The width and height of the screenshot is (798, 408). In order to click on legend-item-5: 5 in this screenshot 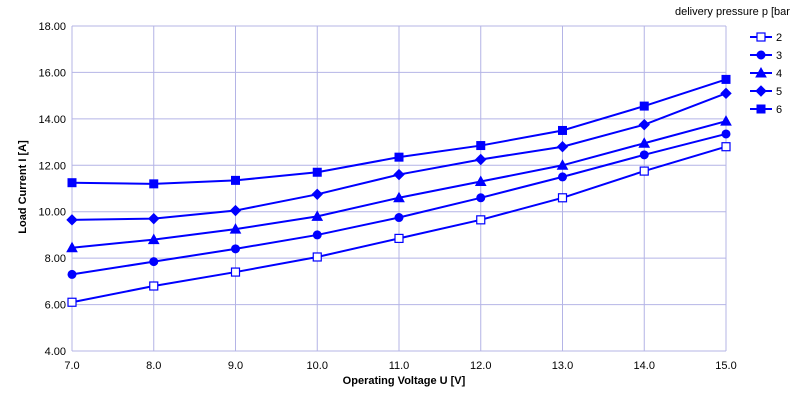, I will do `click(766, 91)`.